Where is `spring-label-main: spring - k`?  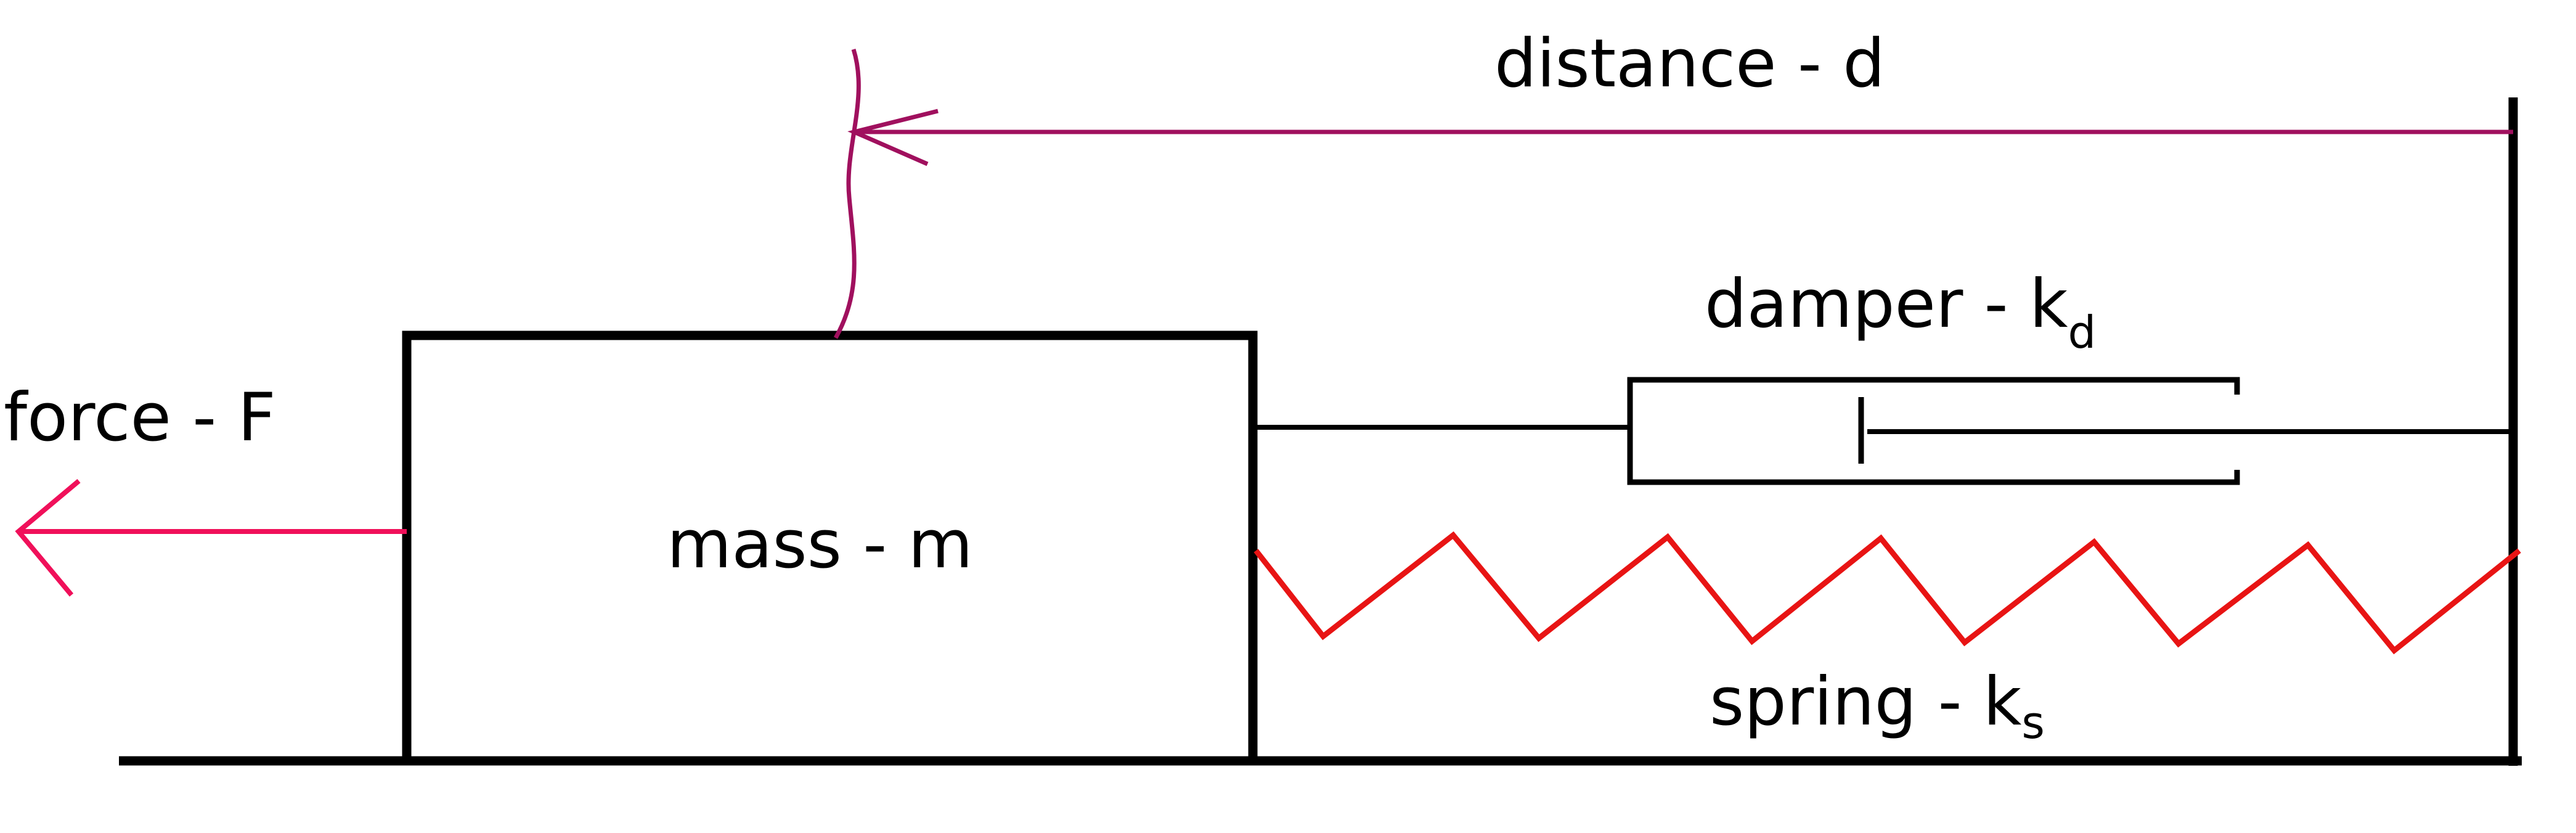 spring-label-main: spring - k is located at coordinates (1866, 702).